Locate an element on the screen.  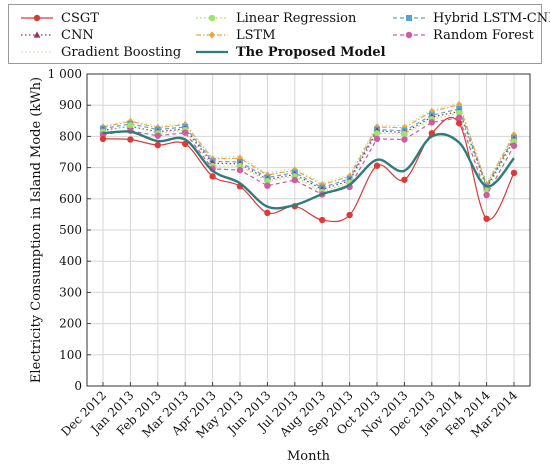
legend-item-random-forest: Random Forest is located at coordinates (462, 35).